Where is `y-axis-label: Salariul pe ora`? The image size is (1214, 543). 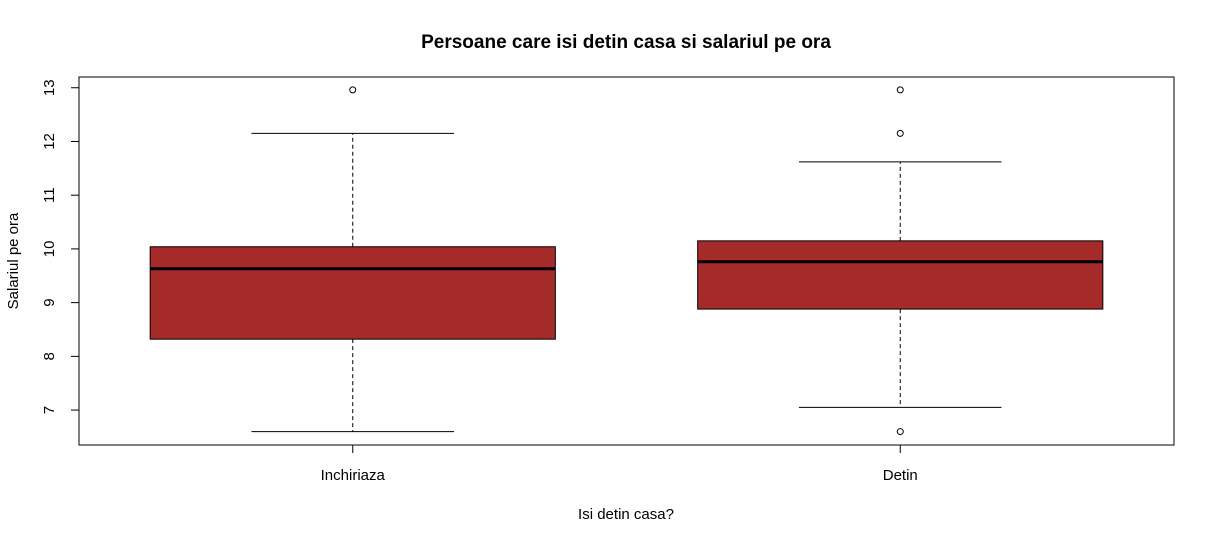 y-axis-label: Salariul pe ora is located at coordinates (13, 260).